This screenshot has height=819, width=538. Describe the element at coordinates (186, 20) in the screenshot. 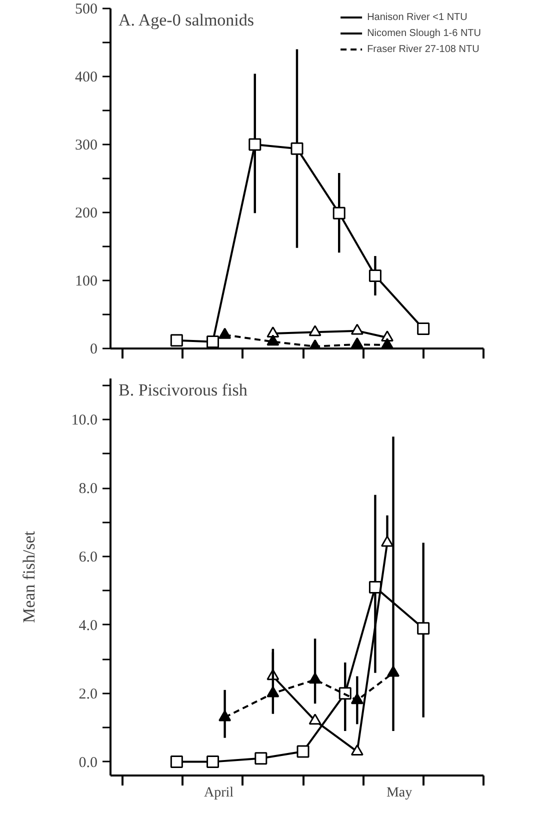

I see `chart-title: A. Age-0 salmonids` at that location.